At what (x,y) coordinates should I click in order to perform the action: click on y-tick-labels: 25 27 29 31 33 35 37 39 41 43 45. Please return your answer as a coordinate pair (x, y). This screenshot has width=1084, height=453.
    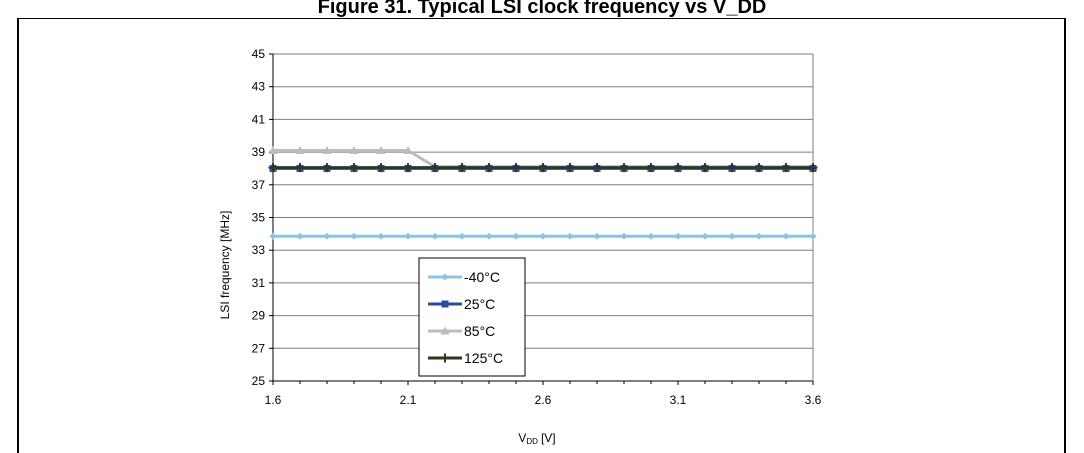
    Looking at the image, I should click on (259, 217).